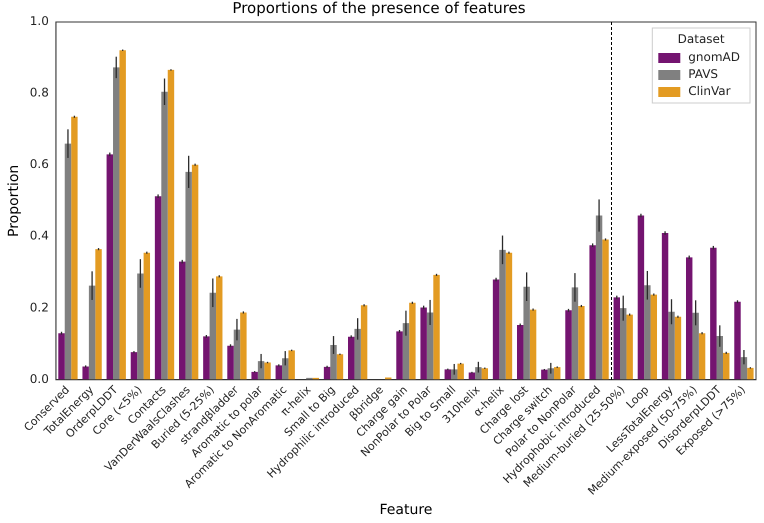 The width and height of the screenshot is (764, 523). What do you see at coordinates (39, 235) in the screenshot?
I see `y-tick-label: 0.4` at bounding box center [39, 235].